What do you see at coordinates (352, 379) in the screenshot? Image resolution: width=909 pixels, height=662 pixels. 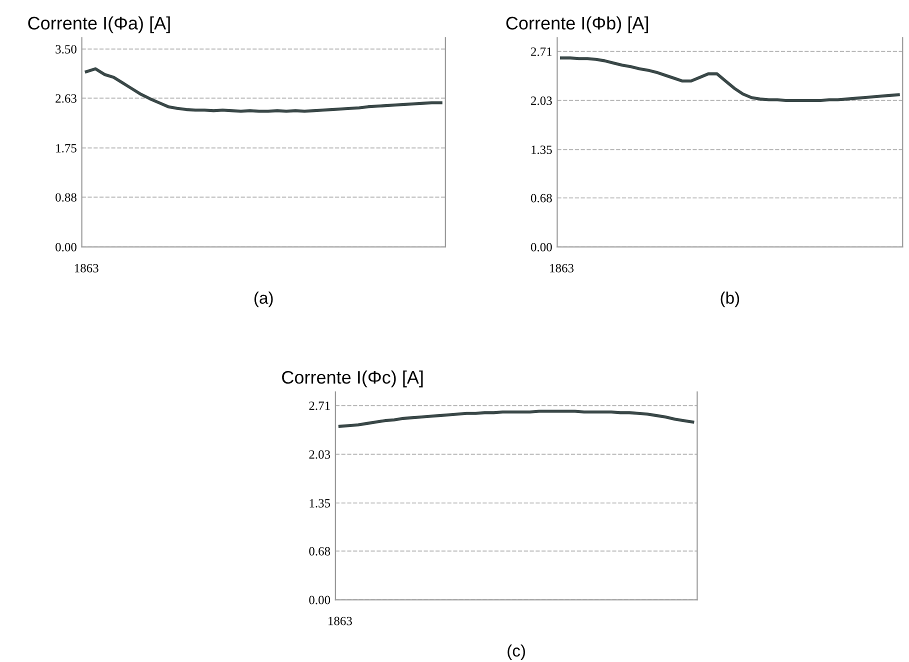 I see `chart-title: Corrente I(Φc) [A]` at bounding box center [352, 379].